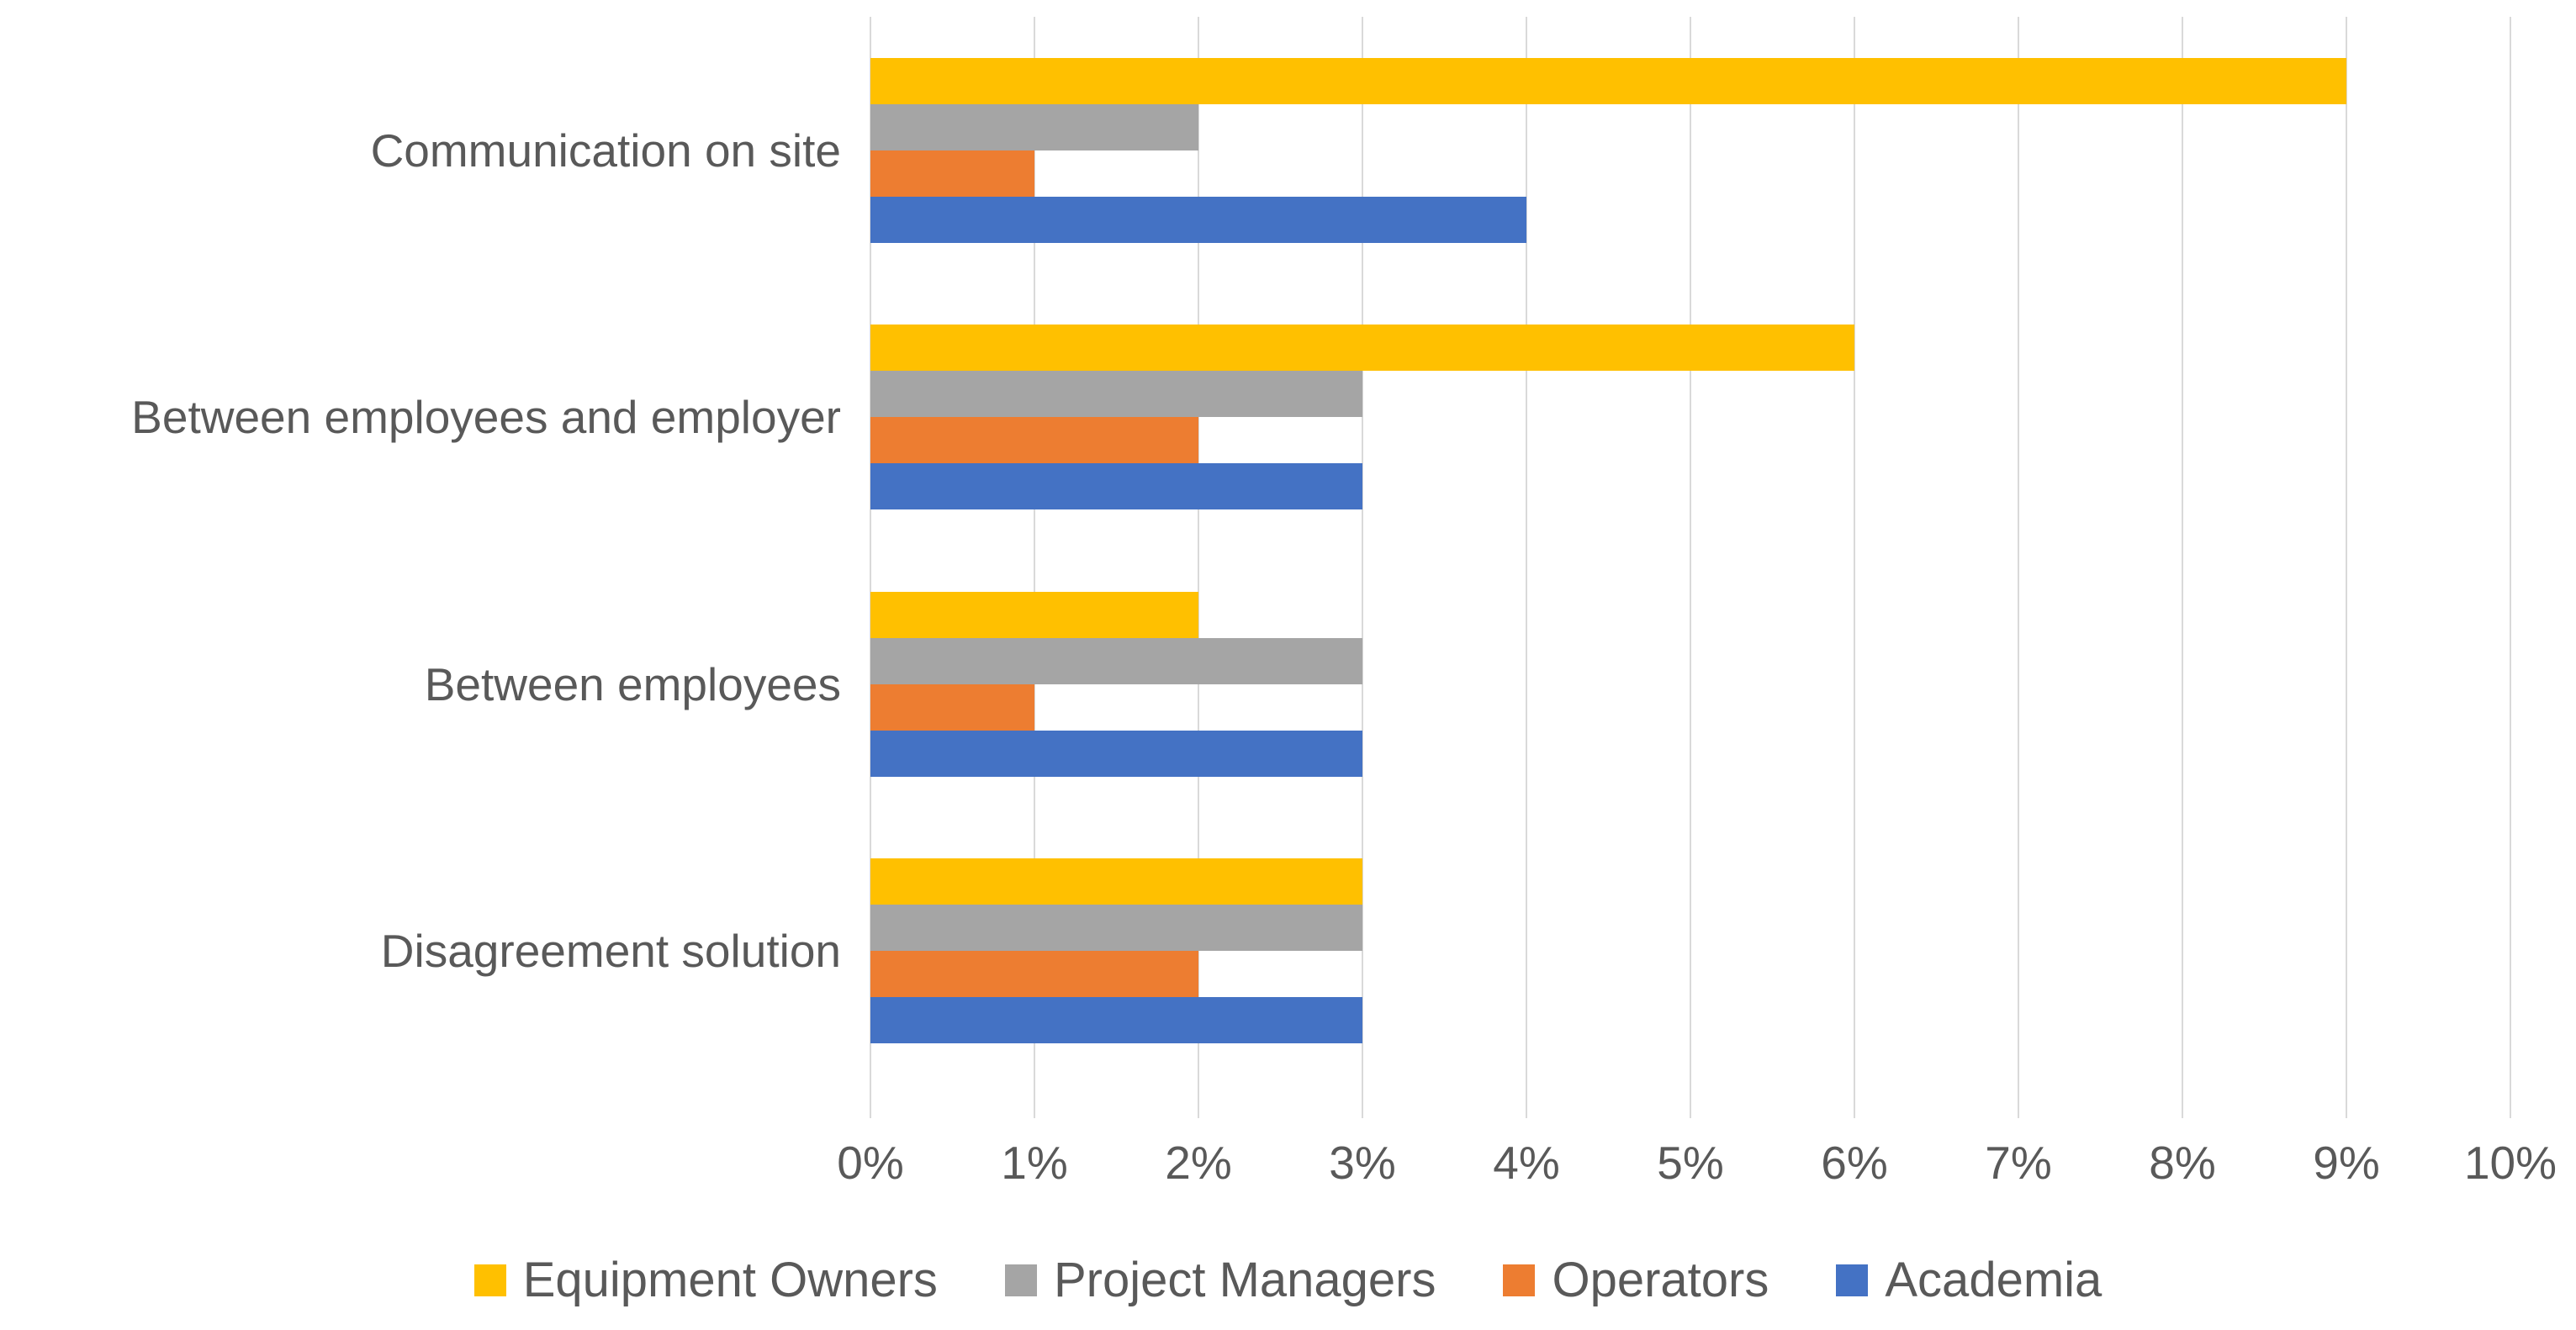  Describe the element at coordinates (2182, 1163) in the screenshot. I see `axis-tick-label: 8%` at that location.